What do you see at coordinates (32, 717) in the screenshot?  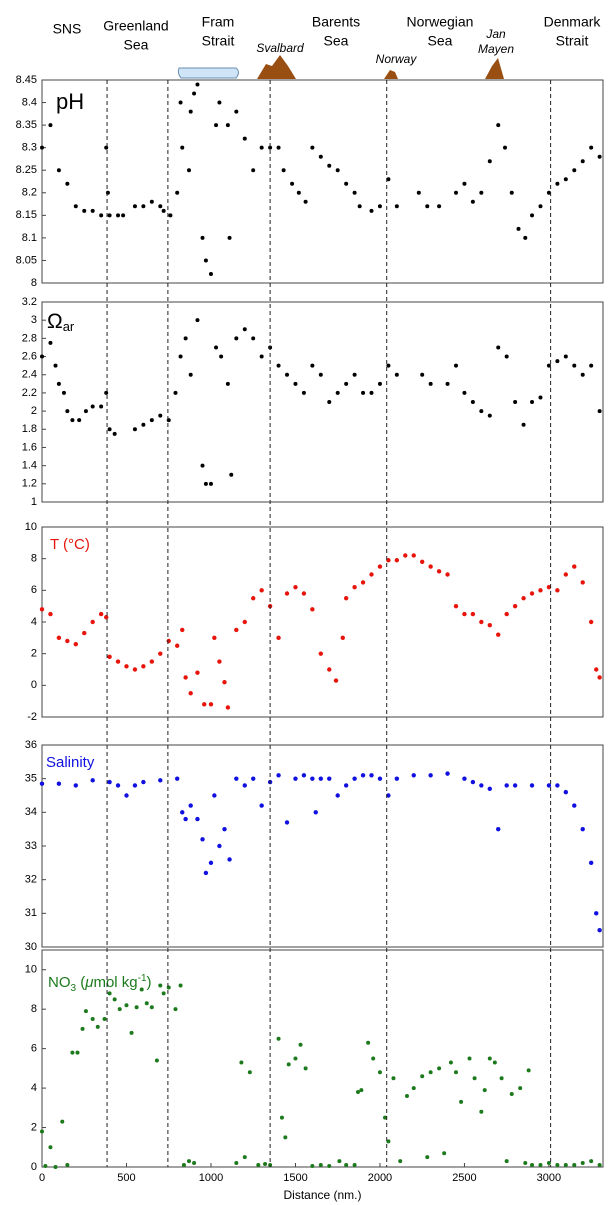 I see `y-tick-label: -2` at bounding box center [32, 717].